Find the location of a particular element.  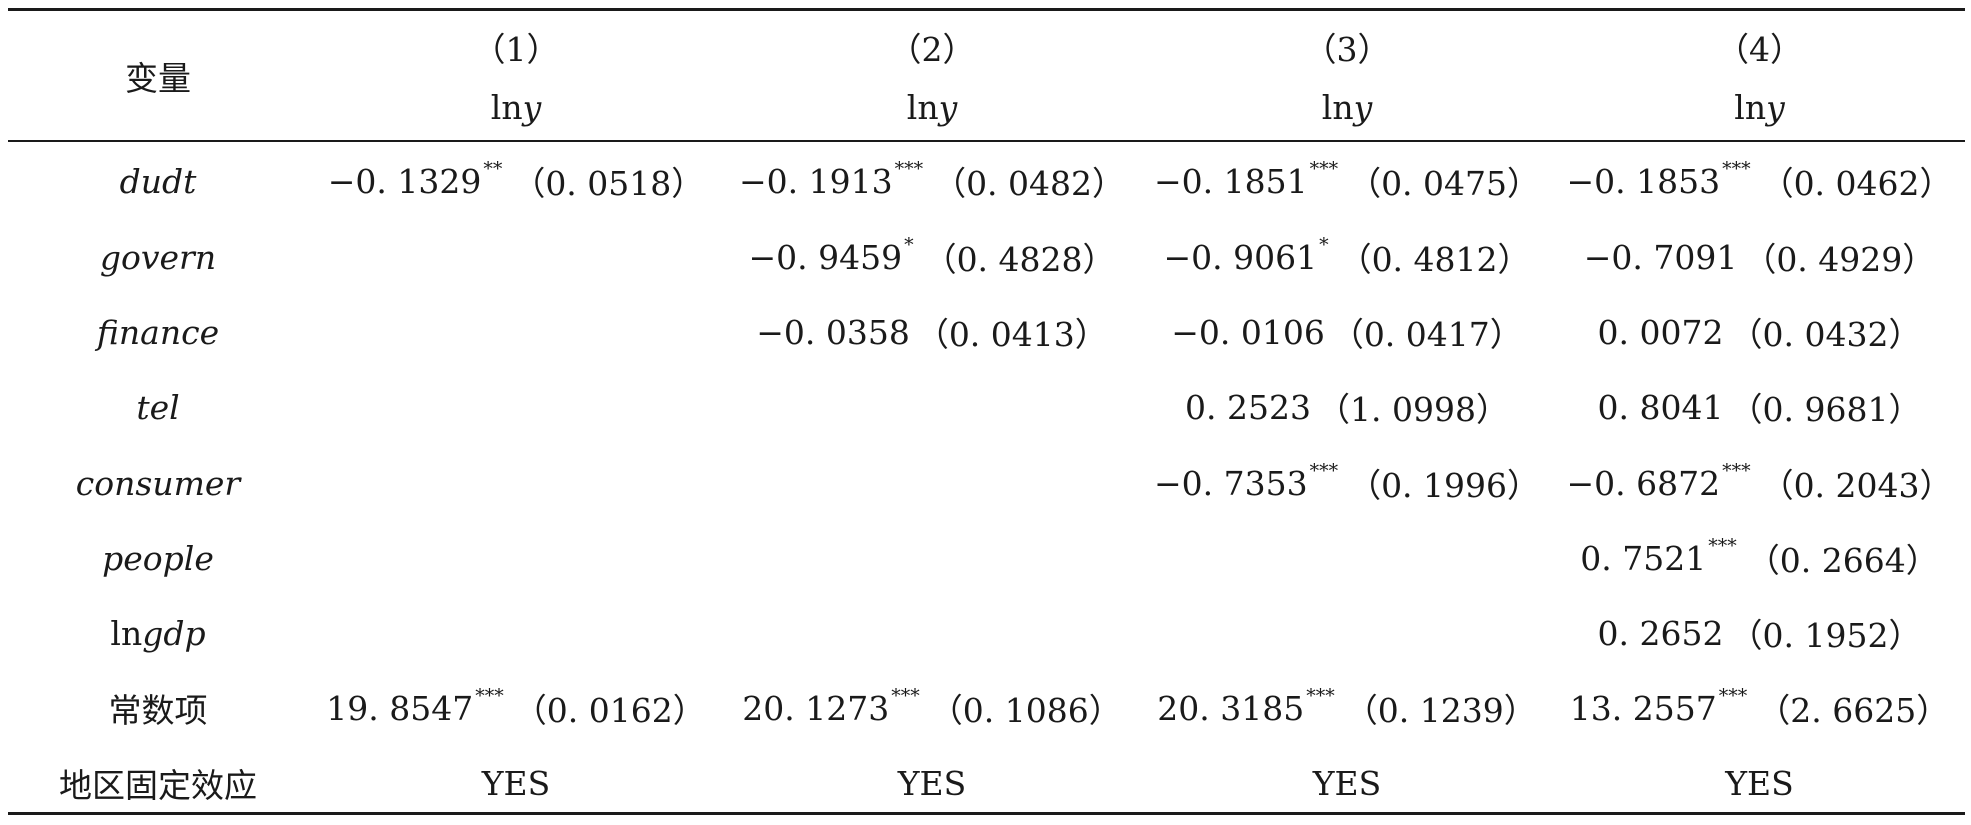

row-label: 地区固定效应 is located at coordinates (158, 785).